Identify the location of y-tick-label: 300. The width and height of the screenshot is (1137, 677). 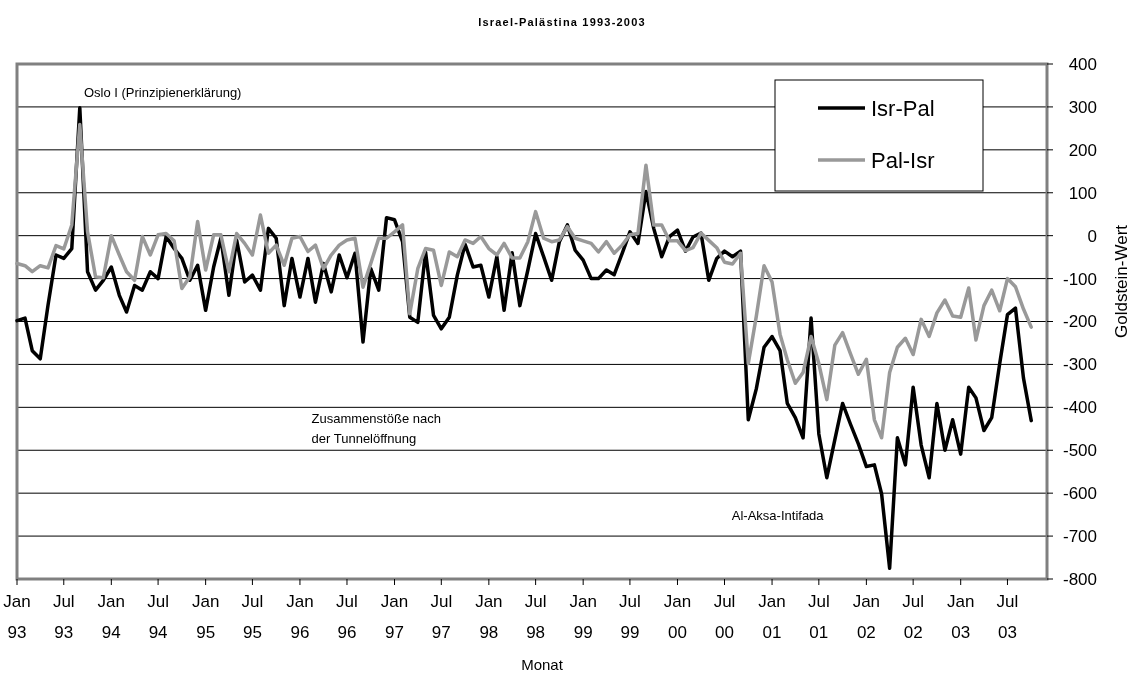
(1082, 107).